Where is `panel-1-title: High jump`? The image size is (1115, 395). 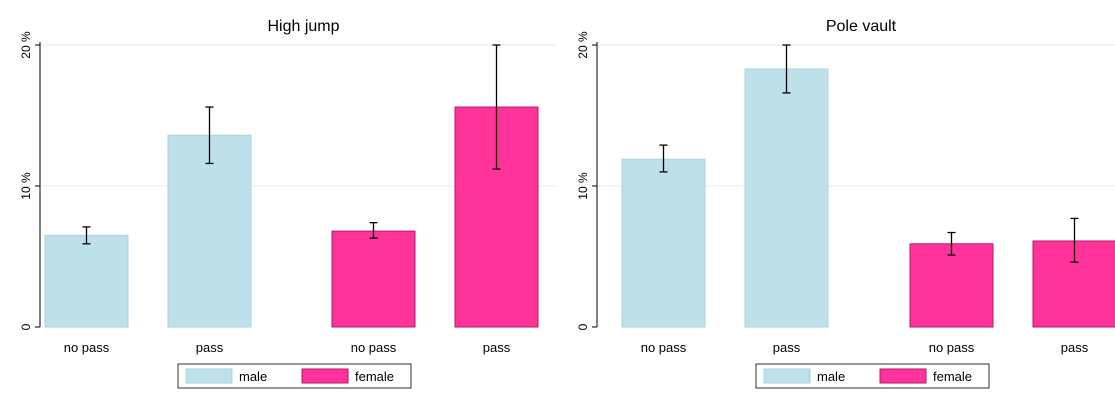 panel-1-title: High jump is located at coordinates (303, 26).